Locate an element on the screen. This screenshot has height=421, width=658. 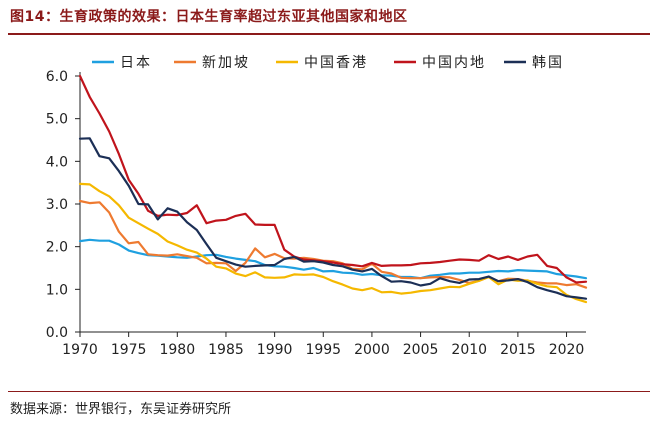
x-tick-label: 2000 is located at coordinates (372, 350).